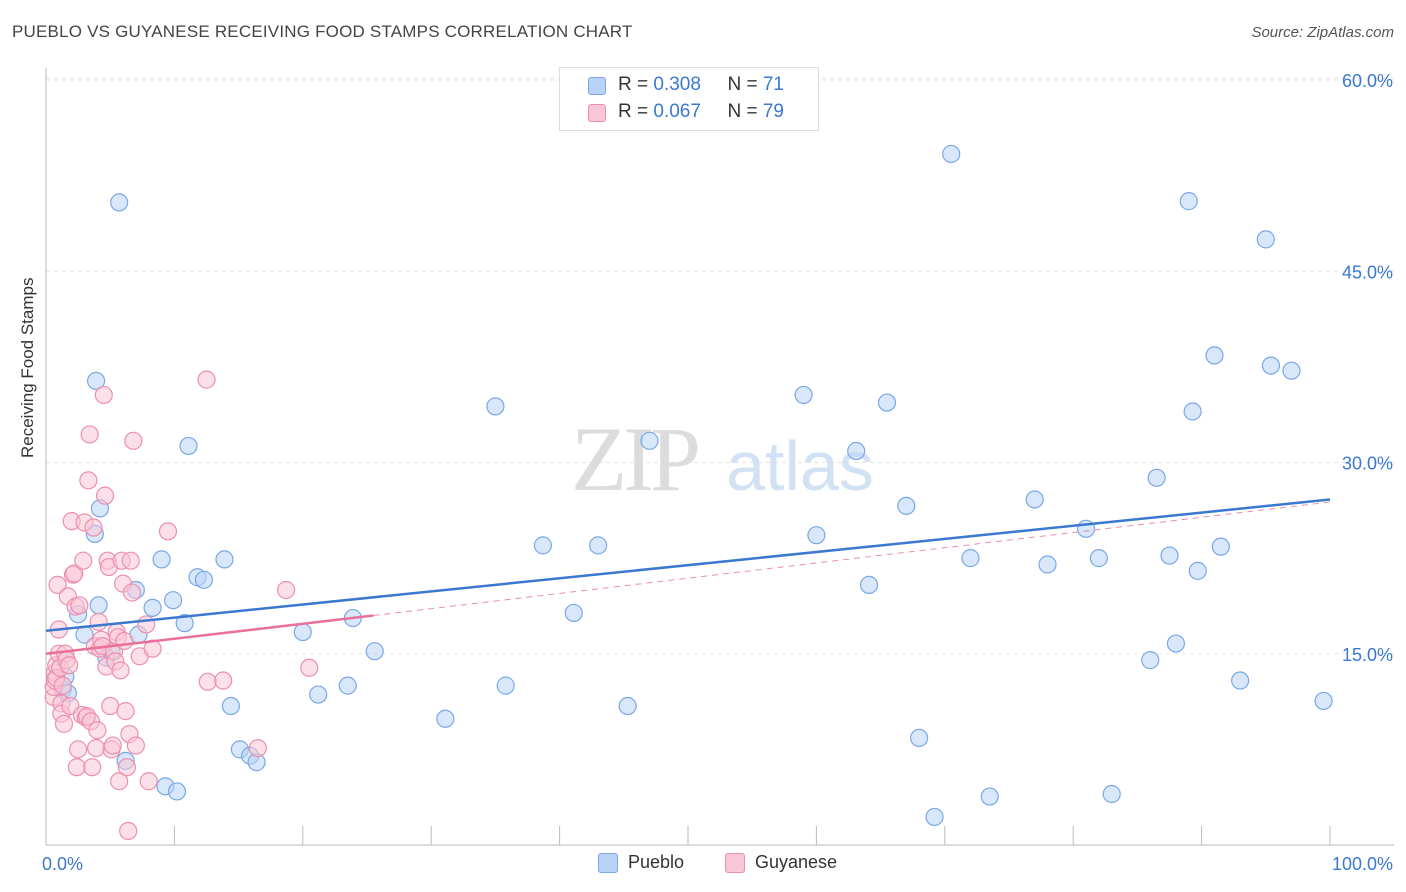 This screenshot has height=892, width=1406. What do you see at coordinates (796, 862) in the screenshot?
I see `bottom-legend-label-guyanese: Guyanese` at bounding box center [796, 862].